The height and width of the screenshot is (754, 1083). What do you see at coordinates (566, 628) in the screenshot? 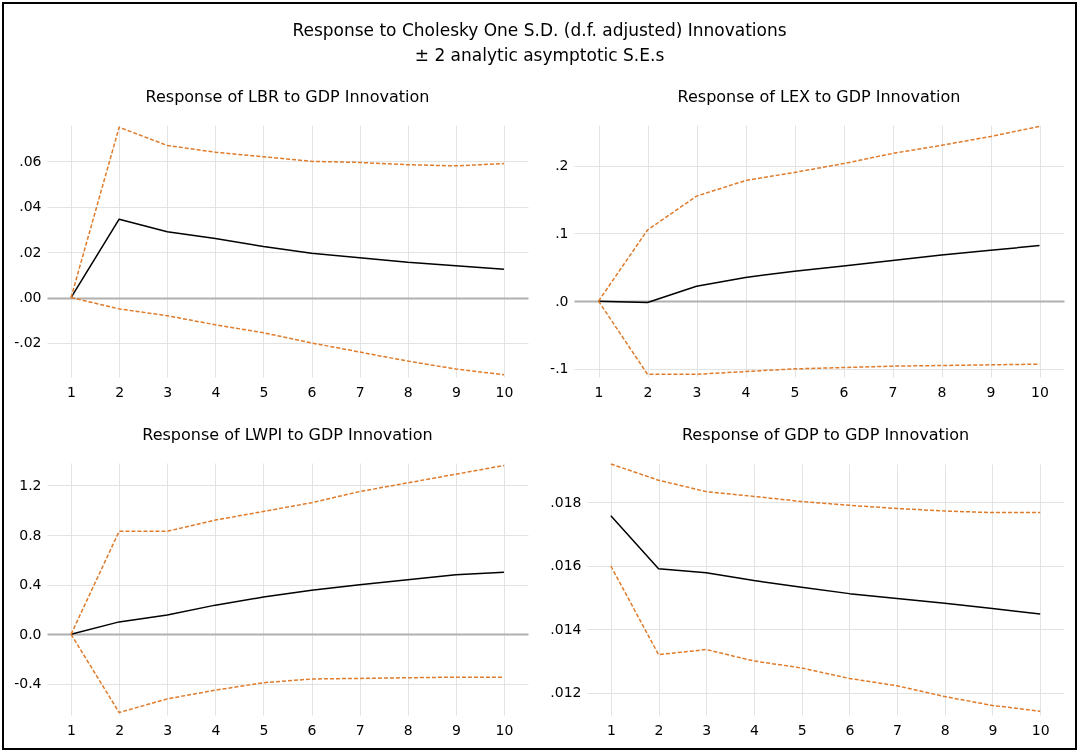
I see `y-tick-label: .014` at bounding box center [566, 628].